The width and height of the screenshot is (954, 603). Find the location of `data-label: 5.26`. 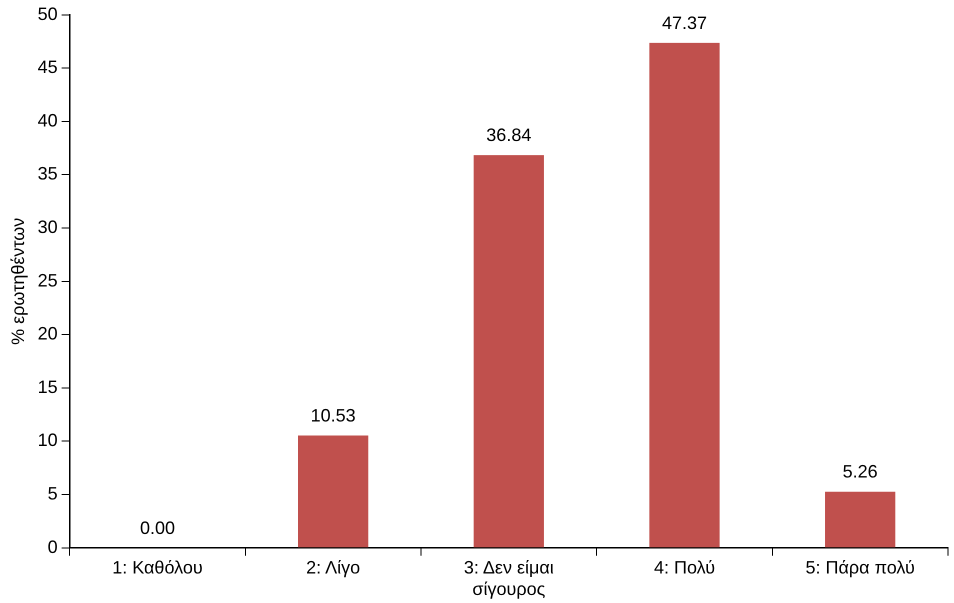

data-label: 5.26 is located at coordinates (860, 472).